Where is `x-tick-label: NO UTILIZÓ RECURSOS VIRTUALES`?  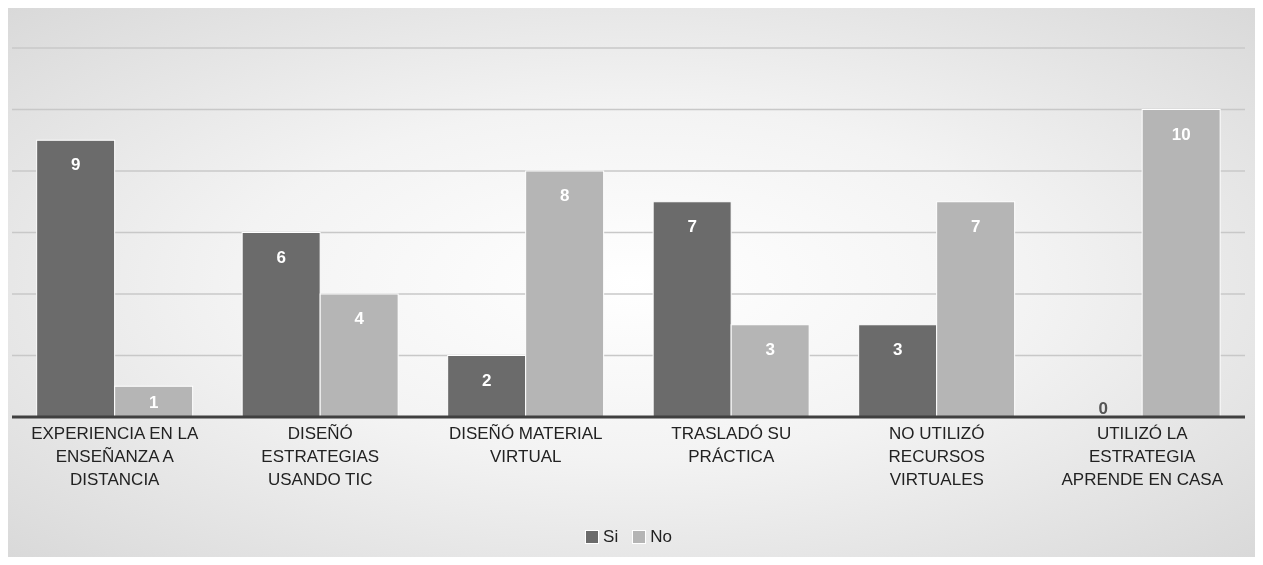 x-tick-label: NO UTILIZÓ RECURSOS VIRTUALES is located at coordinates (936, 456).